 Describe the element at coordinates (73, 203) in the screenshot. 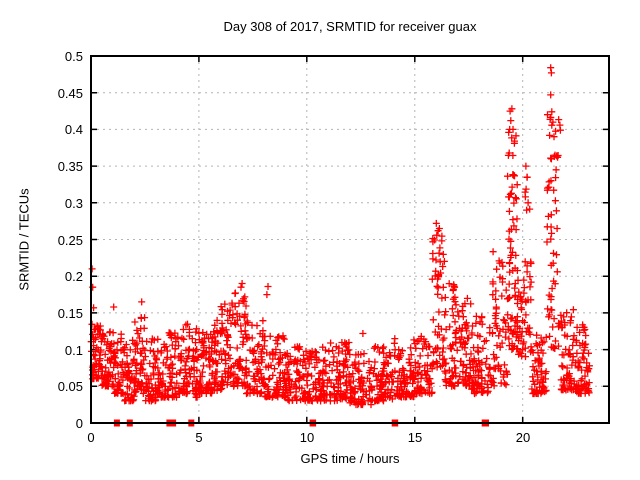

I see `y-tick-label: 0.3` at that location.